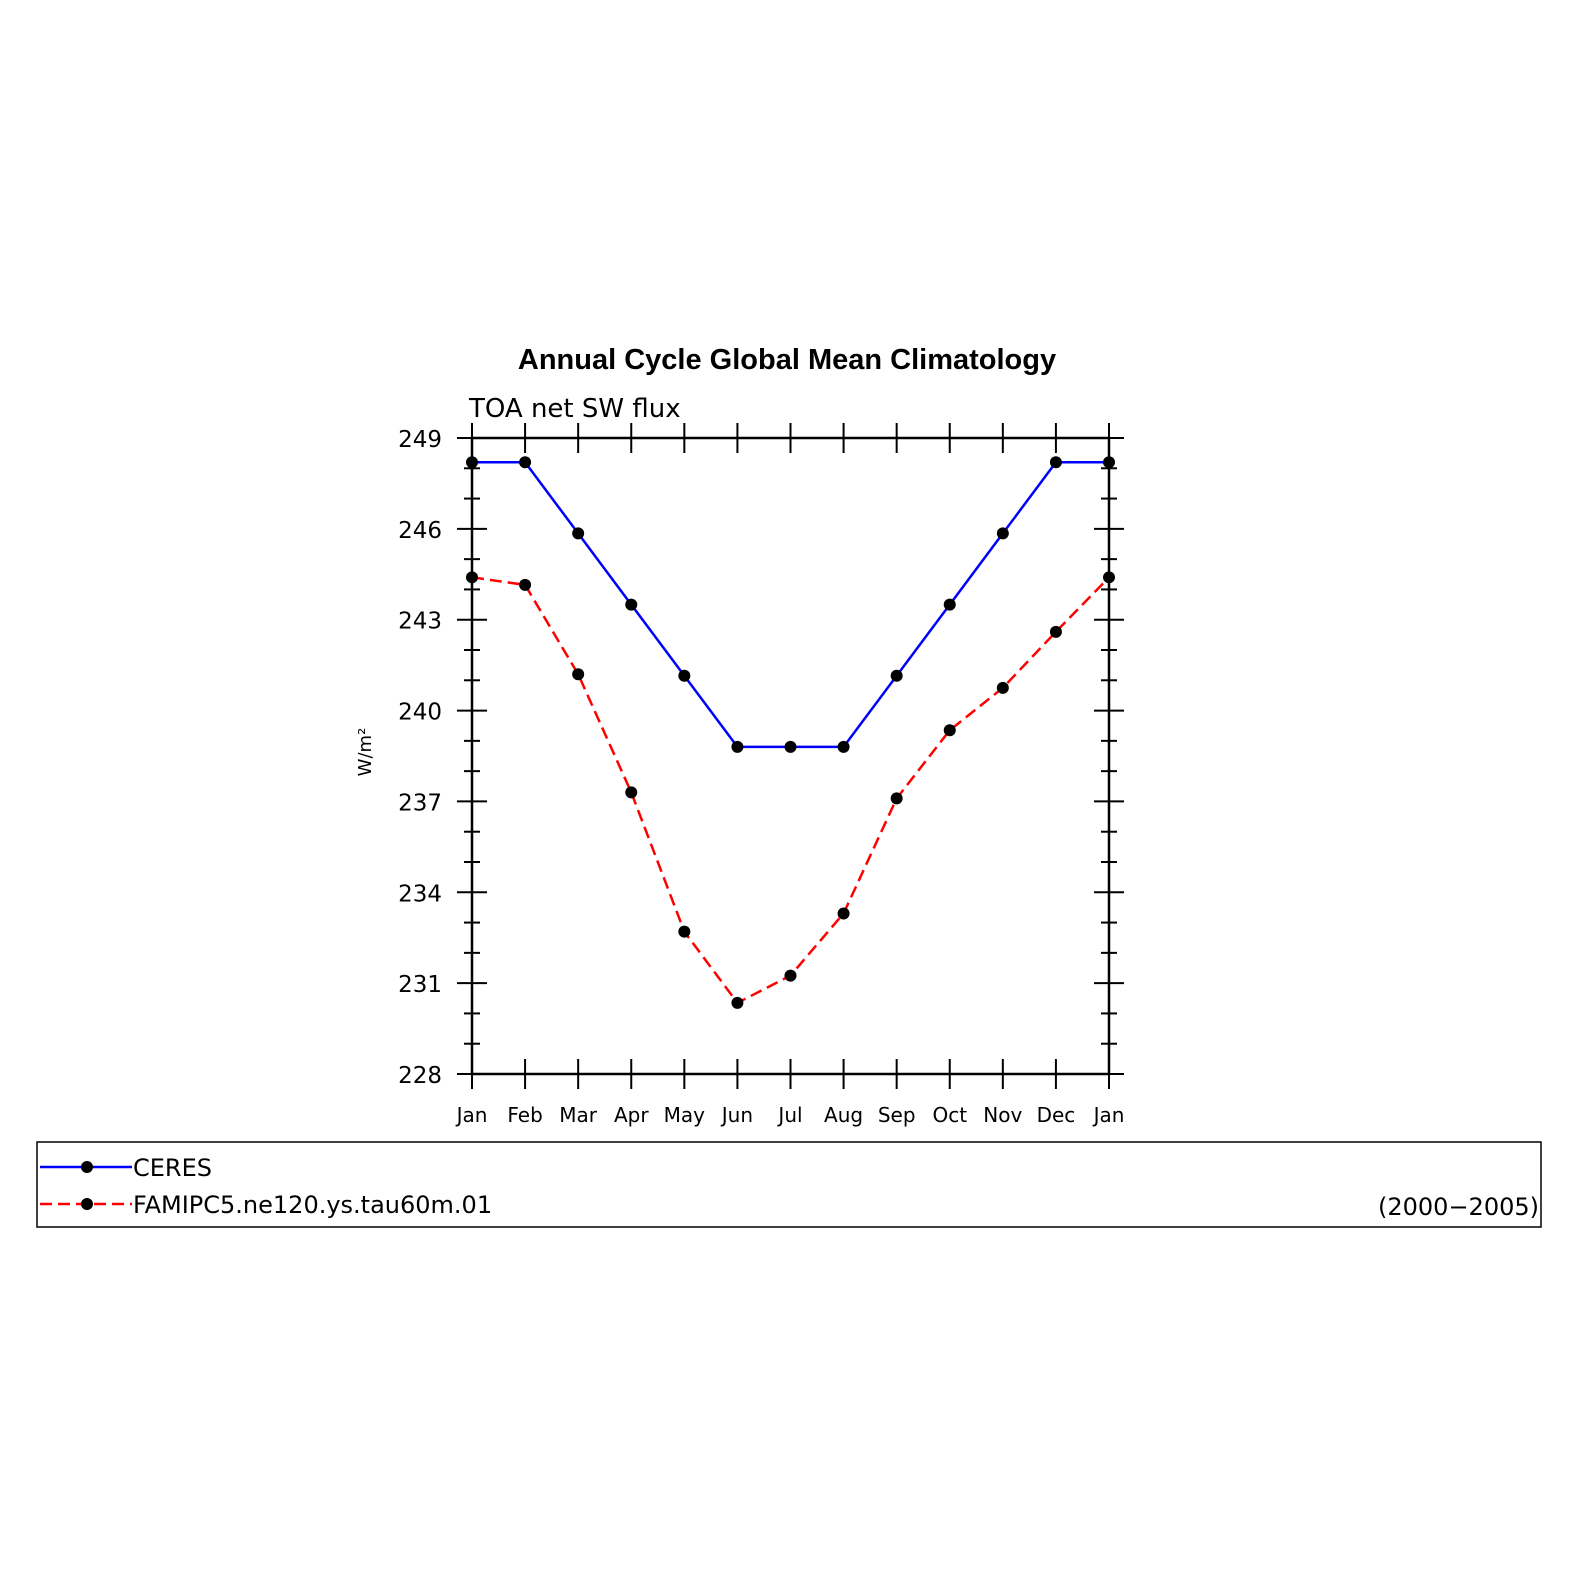  What do you see at coordinates (631, 1115) in the screenshot?
I see `x-tick-label: Apr` at bounding box center [631, 1115].